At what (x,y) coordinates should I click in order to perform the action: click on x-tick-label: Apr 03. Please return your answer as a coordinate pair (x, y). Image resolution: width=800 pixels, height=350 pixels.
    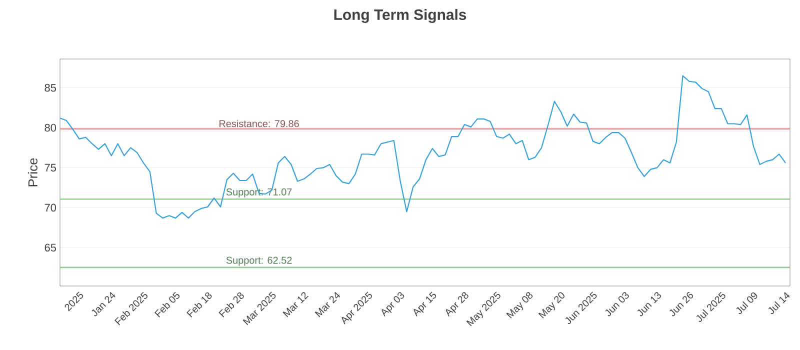
    Looking at the image, I should click on (393, 304).